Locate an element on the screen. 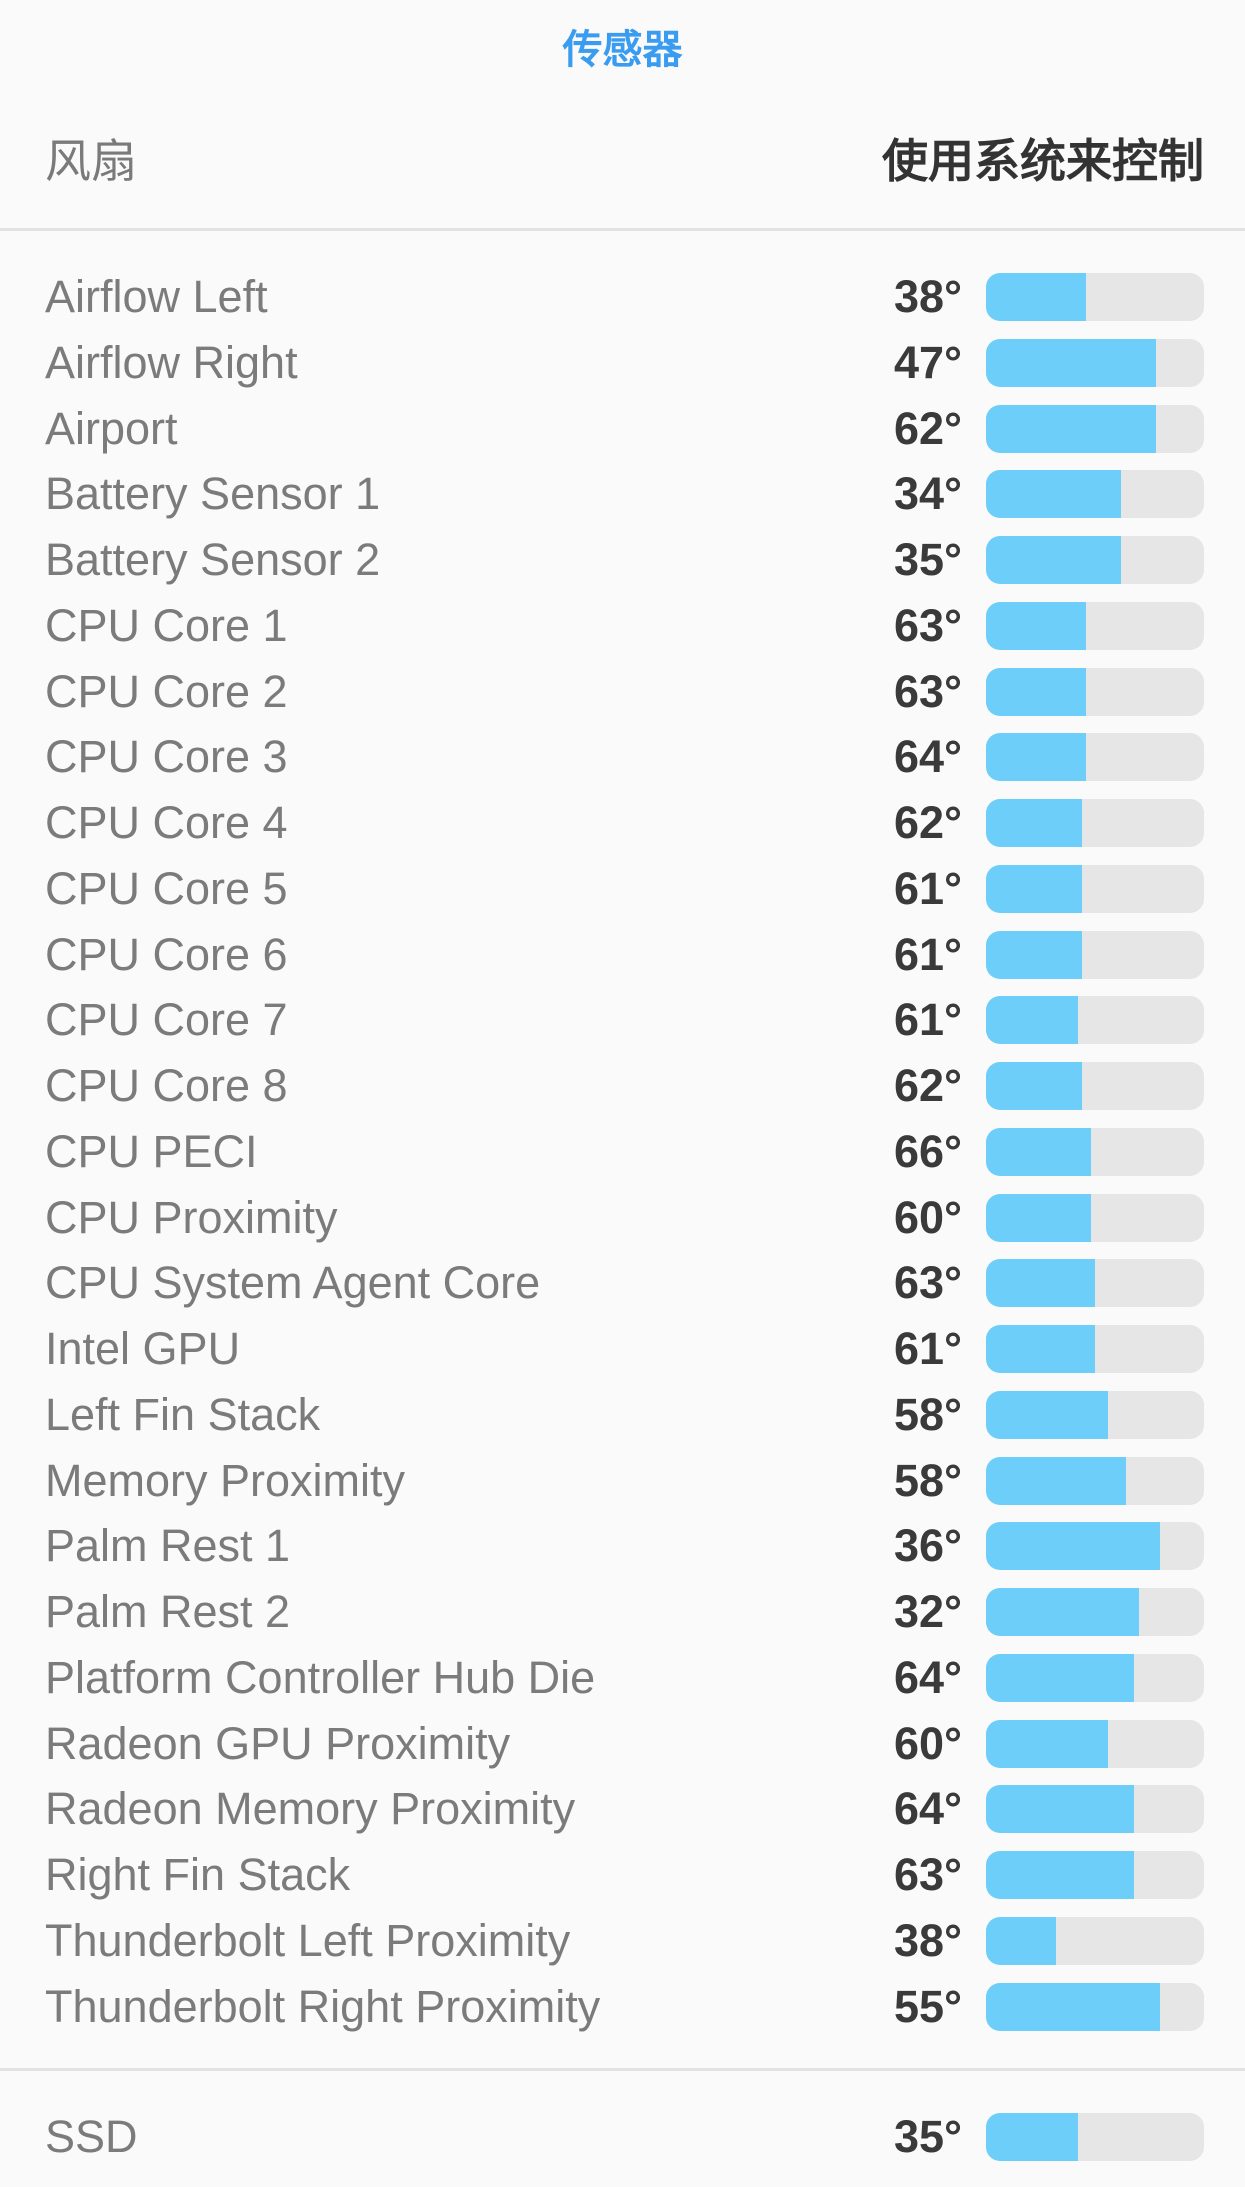  fan-label: 风扇 is located at coordinates (91, 161).